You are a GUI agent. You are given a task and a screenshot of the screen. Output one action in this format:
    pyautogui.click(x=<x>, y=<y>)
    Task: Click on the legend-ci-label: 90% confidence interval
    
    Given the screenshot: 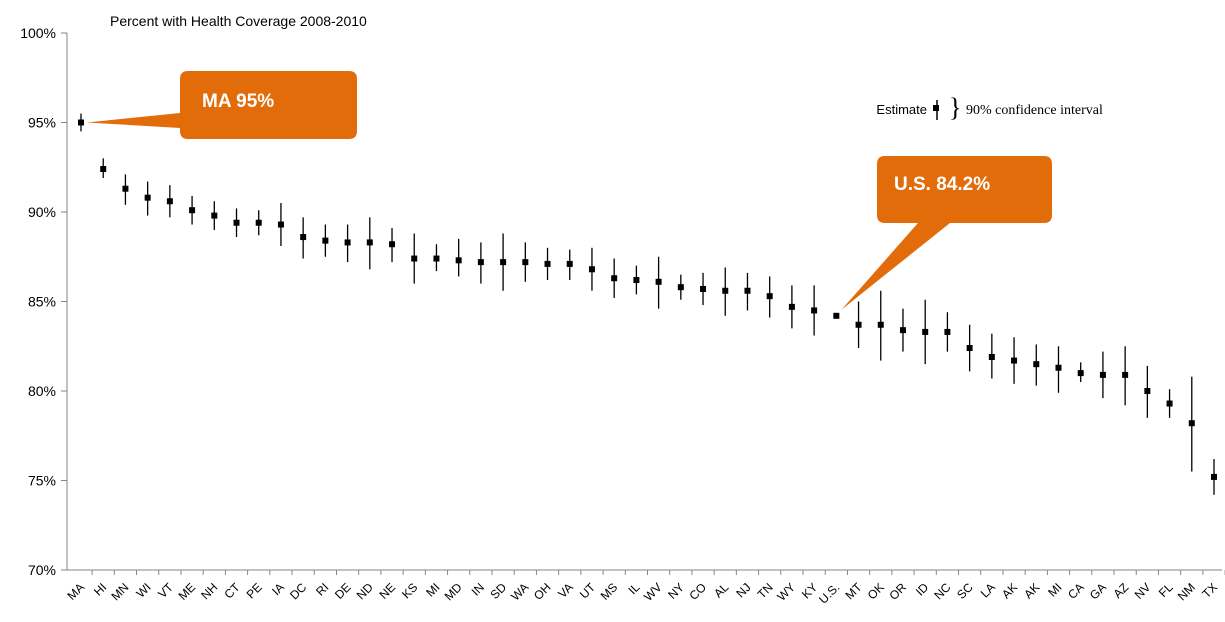 What is the action you would take?
    pyautogui.click(x=1034, y=110)
    